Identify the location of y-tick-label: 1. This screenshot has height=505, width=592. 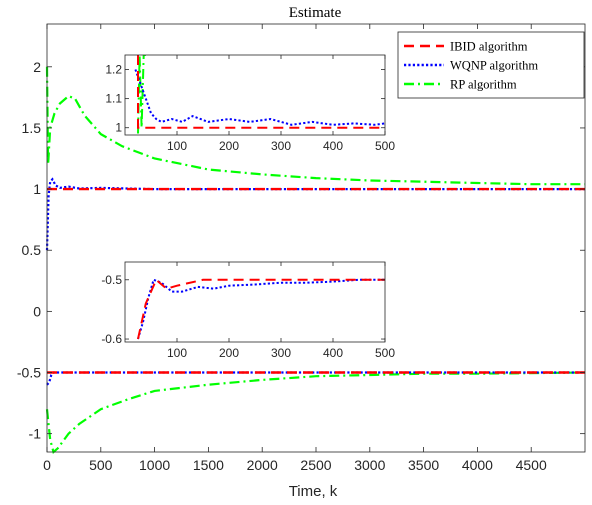
(37, 189).